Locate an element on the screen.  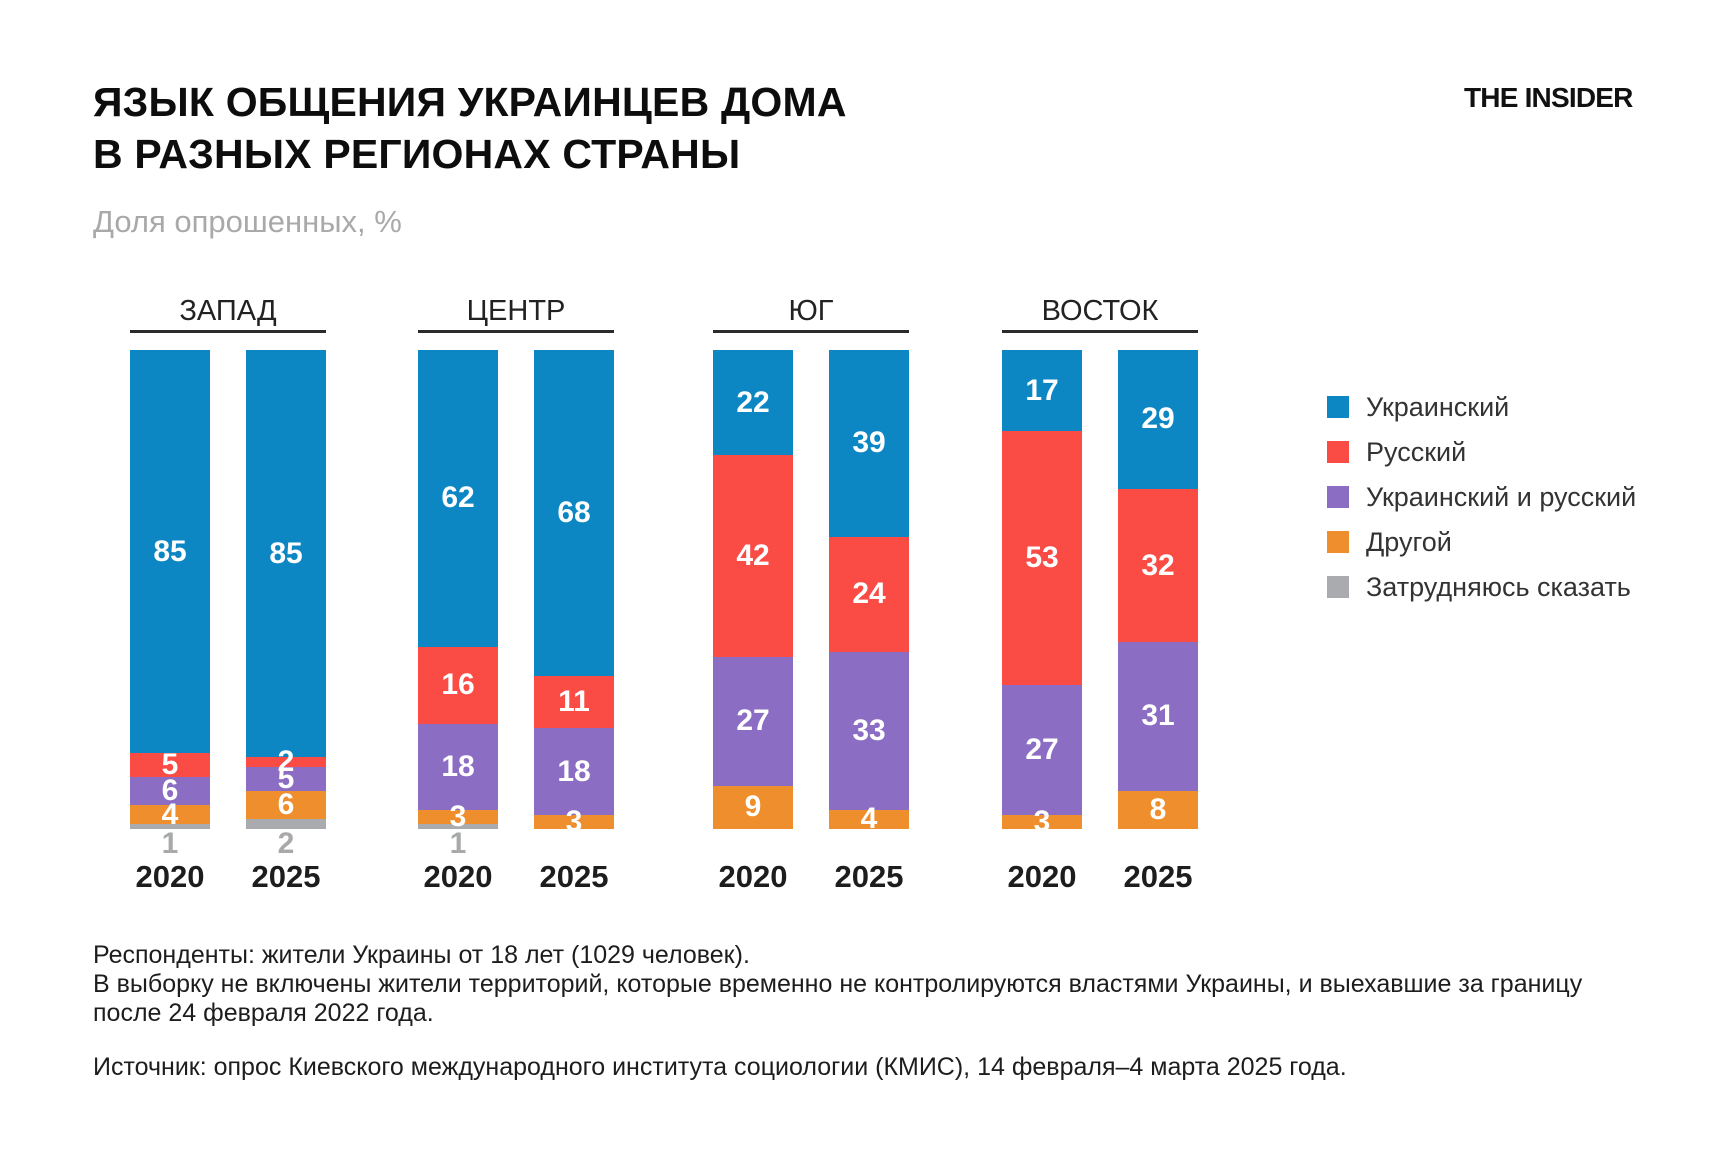
segment: 16 is located at coordinates (458, 685).